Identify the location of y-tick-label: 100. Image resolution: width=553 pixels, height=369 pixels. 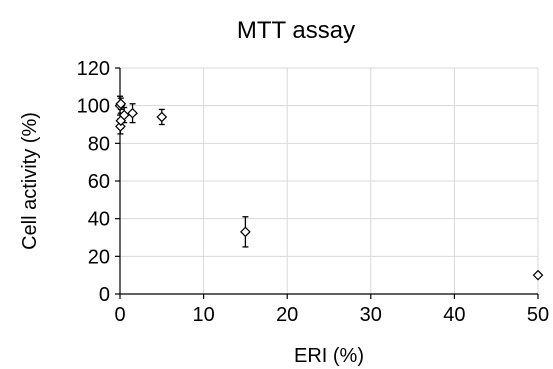
(93, 107).